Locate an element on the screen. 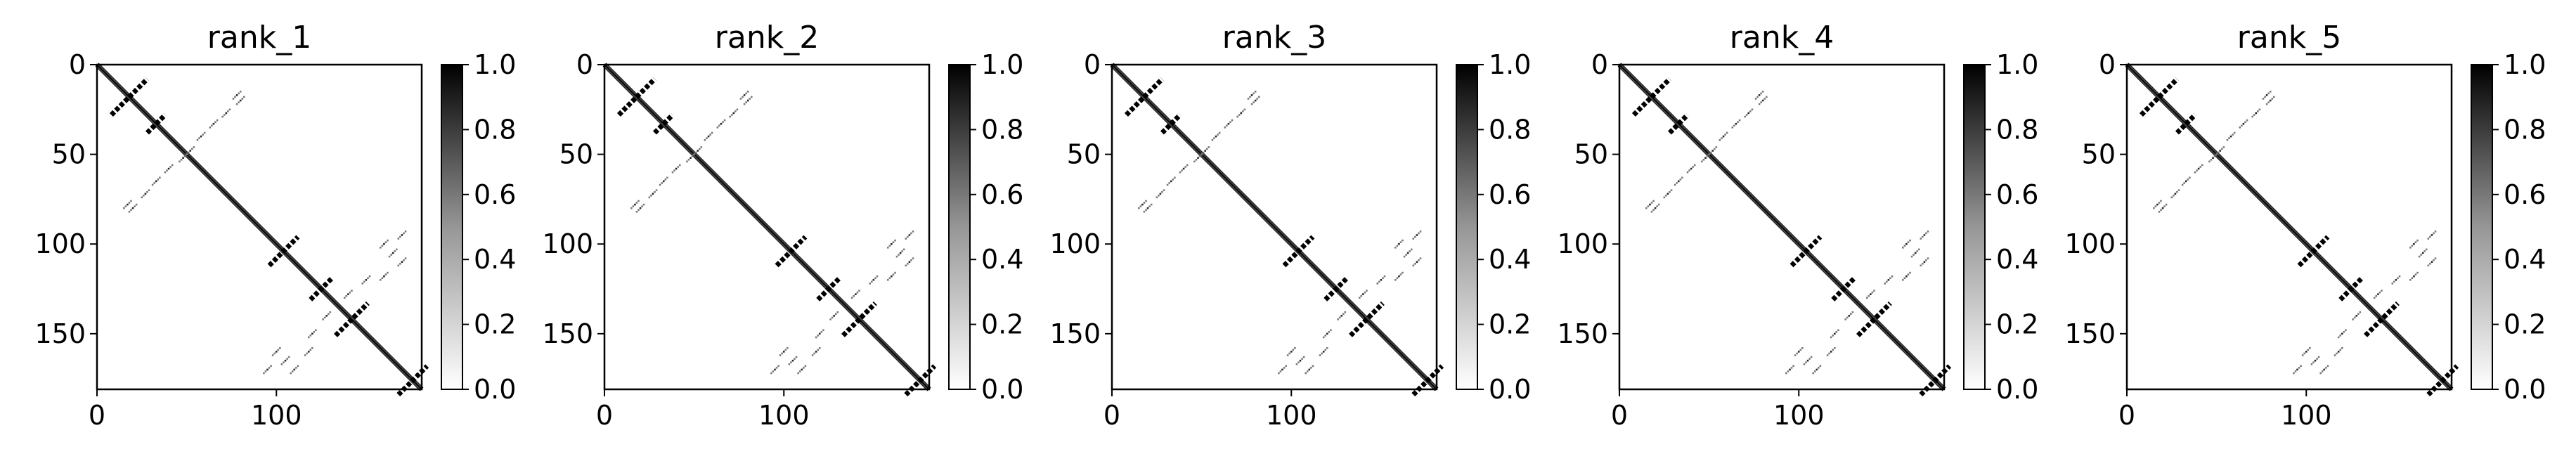 This screenshot has width=2576, height=461. y-tick-label: 0 is located at coordinates (585, 64).